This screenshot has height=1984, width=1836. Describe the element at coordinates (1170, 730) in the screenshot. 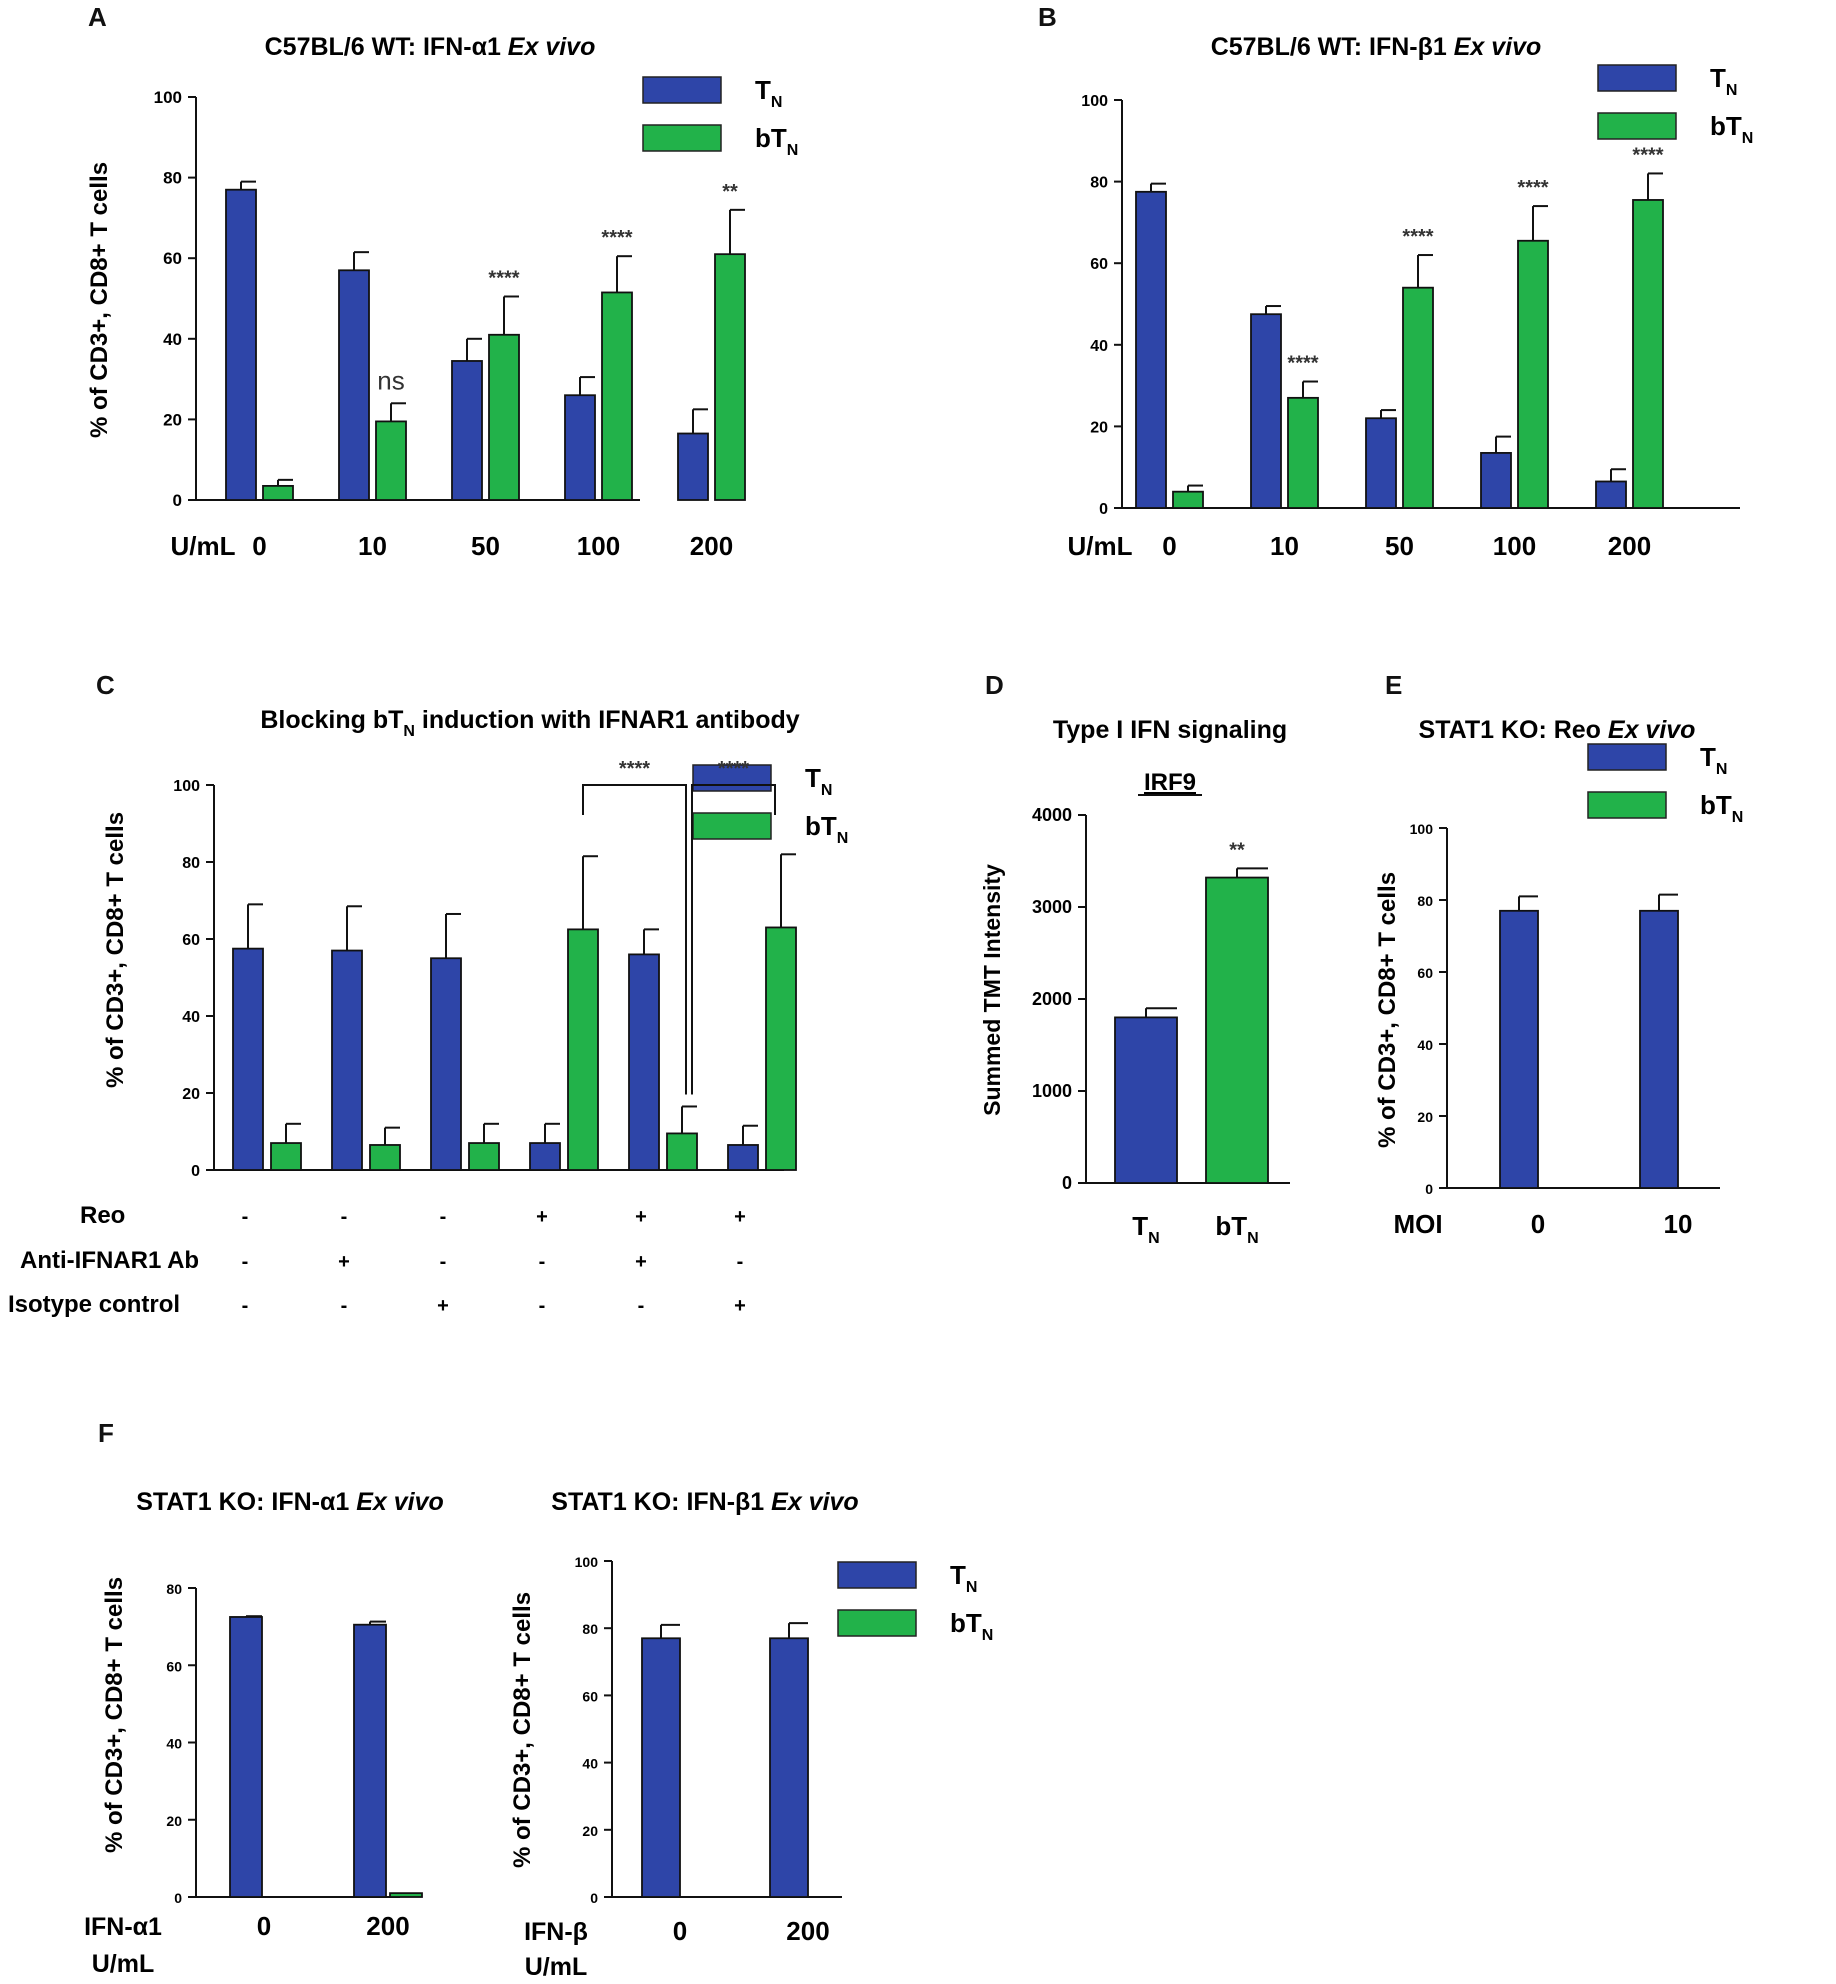

I see `d-title: Type I IFN signaling` at that location.